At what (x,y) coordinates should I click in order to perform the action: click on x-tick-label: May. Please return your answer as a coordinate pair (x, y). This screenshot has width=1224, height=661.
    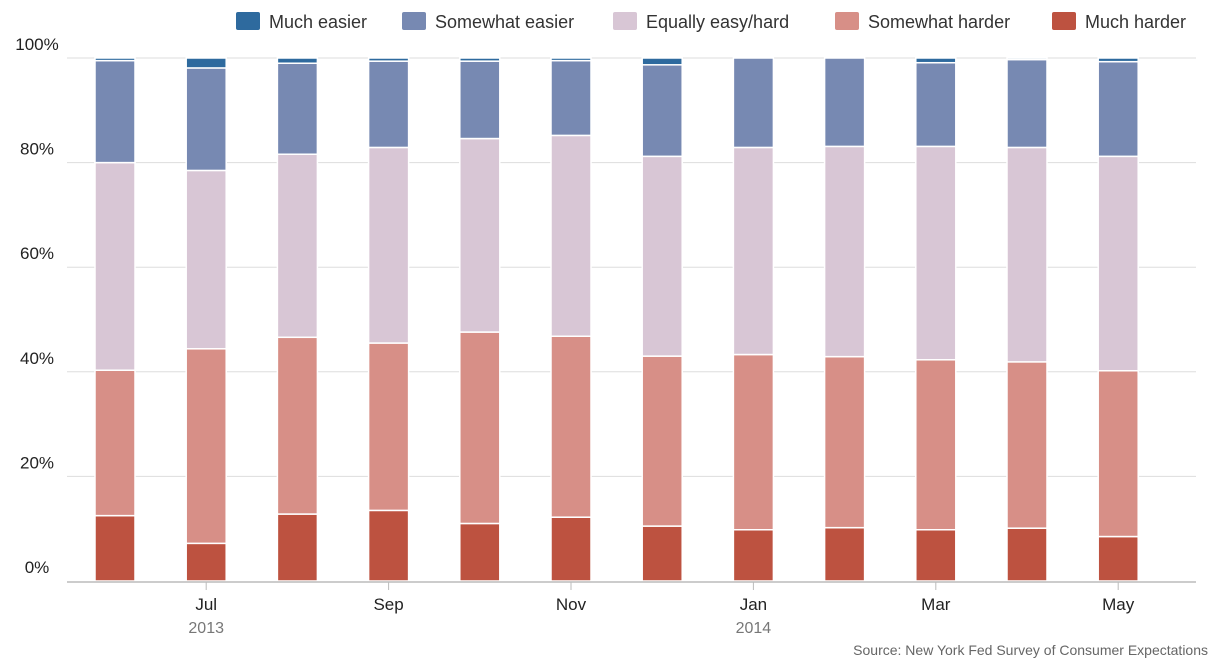
    Looking at the image, I should click on (1118, 604).